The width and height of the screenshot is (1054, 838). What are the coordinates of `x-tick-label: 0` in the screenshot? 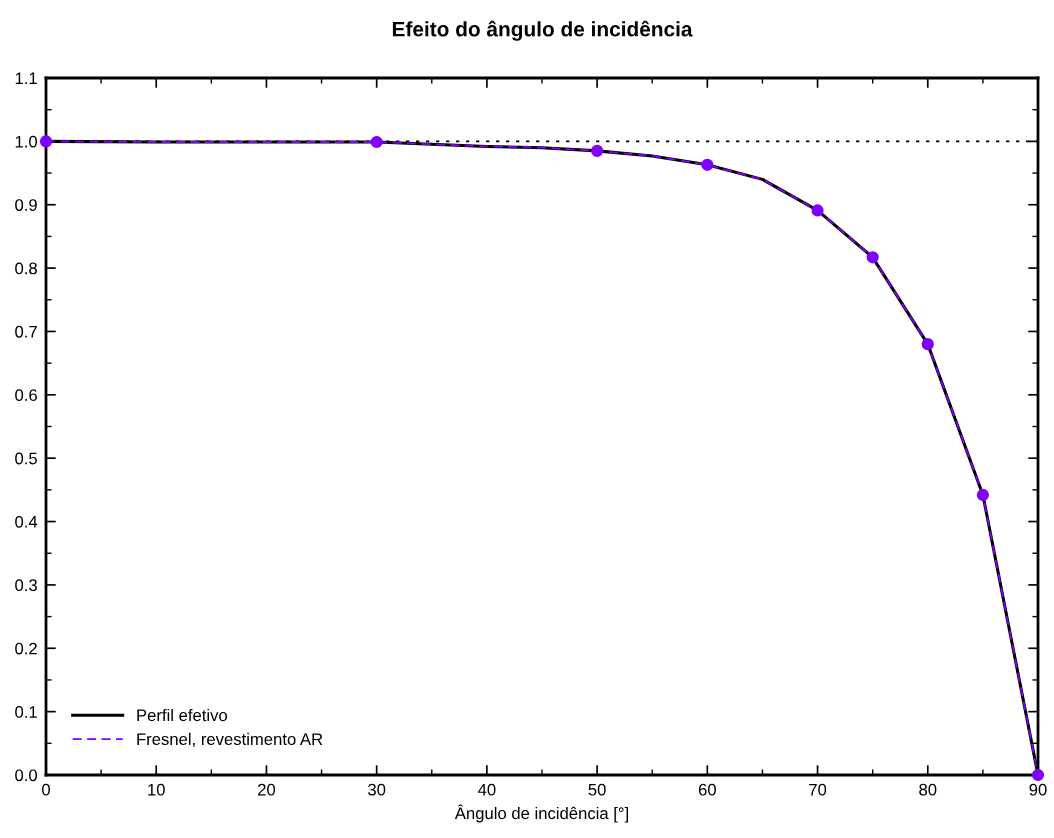 It's located at (46, 789).